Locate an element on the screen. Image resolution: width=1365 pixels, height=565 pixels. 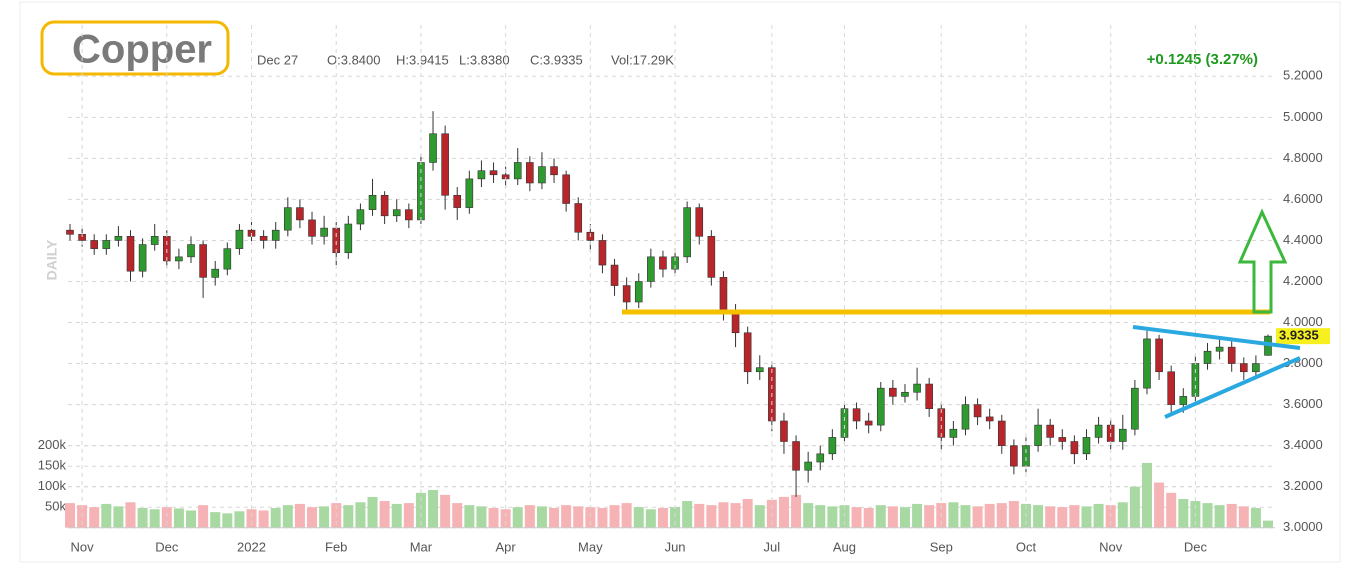
volume-tick-label: 200k is located at coordinates (52, 444).